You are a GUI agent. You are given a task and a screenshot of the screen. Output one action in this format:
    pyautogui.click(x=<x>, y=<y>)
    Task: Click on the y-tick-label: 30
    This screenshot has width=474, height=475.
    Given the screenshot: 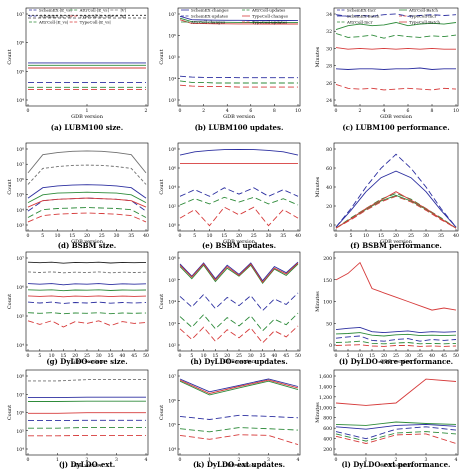 What is the action you would take?
    pyautogui.click(x=329, y=49)
    